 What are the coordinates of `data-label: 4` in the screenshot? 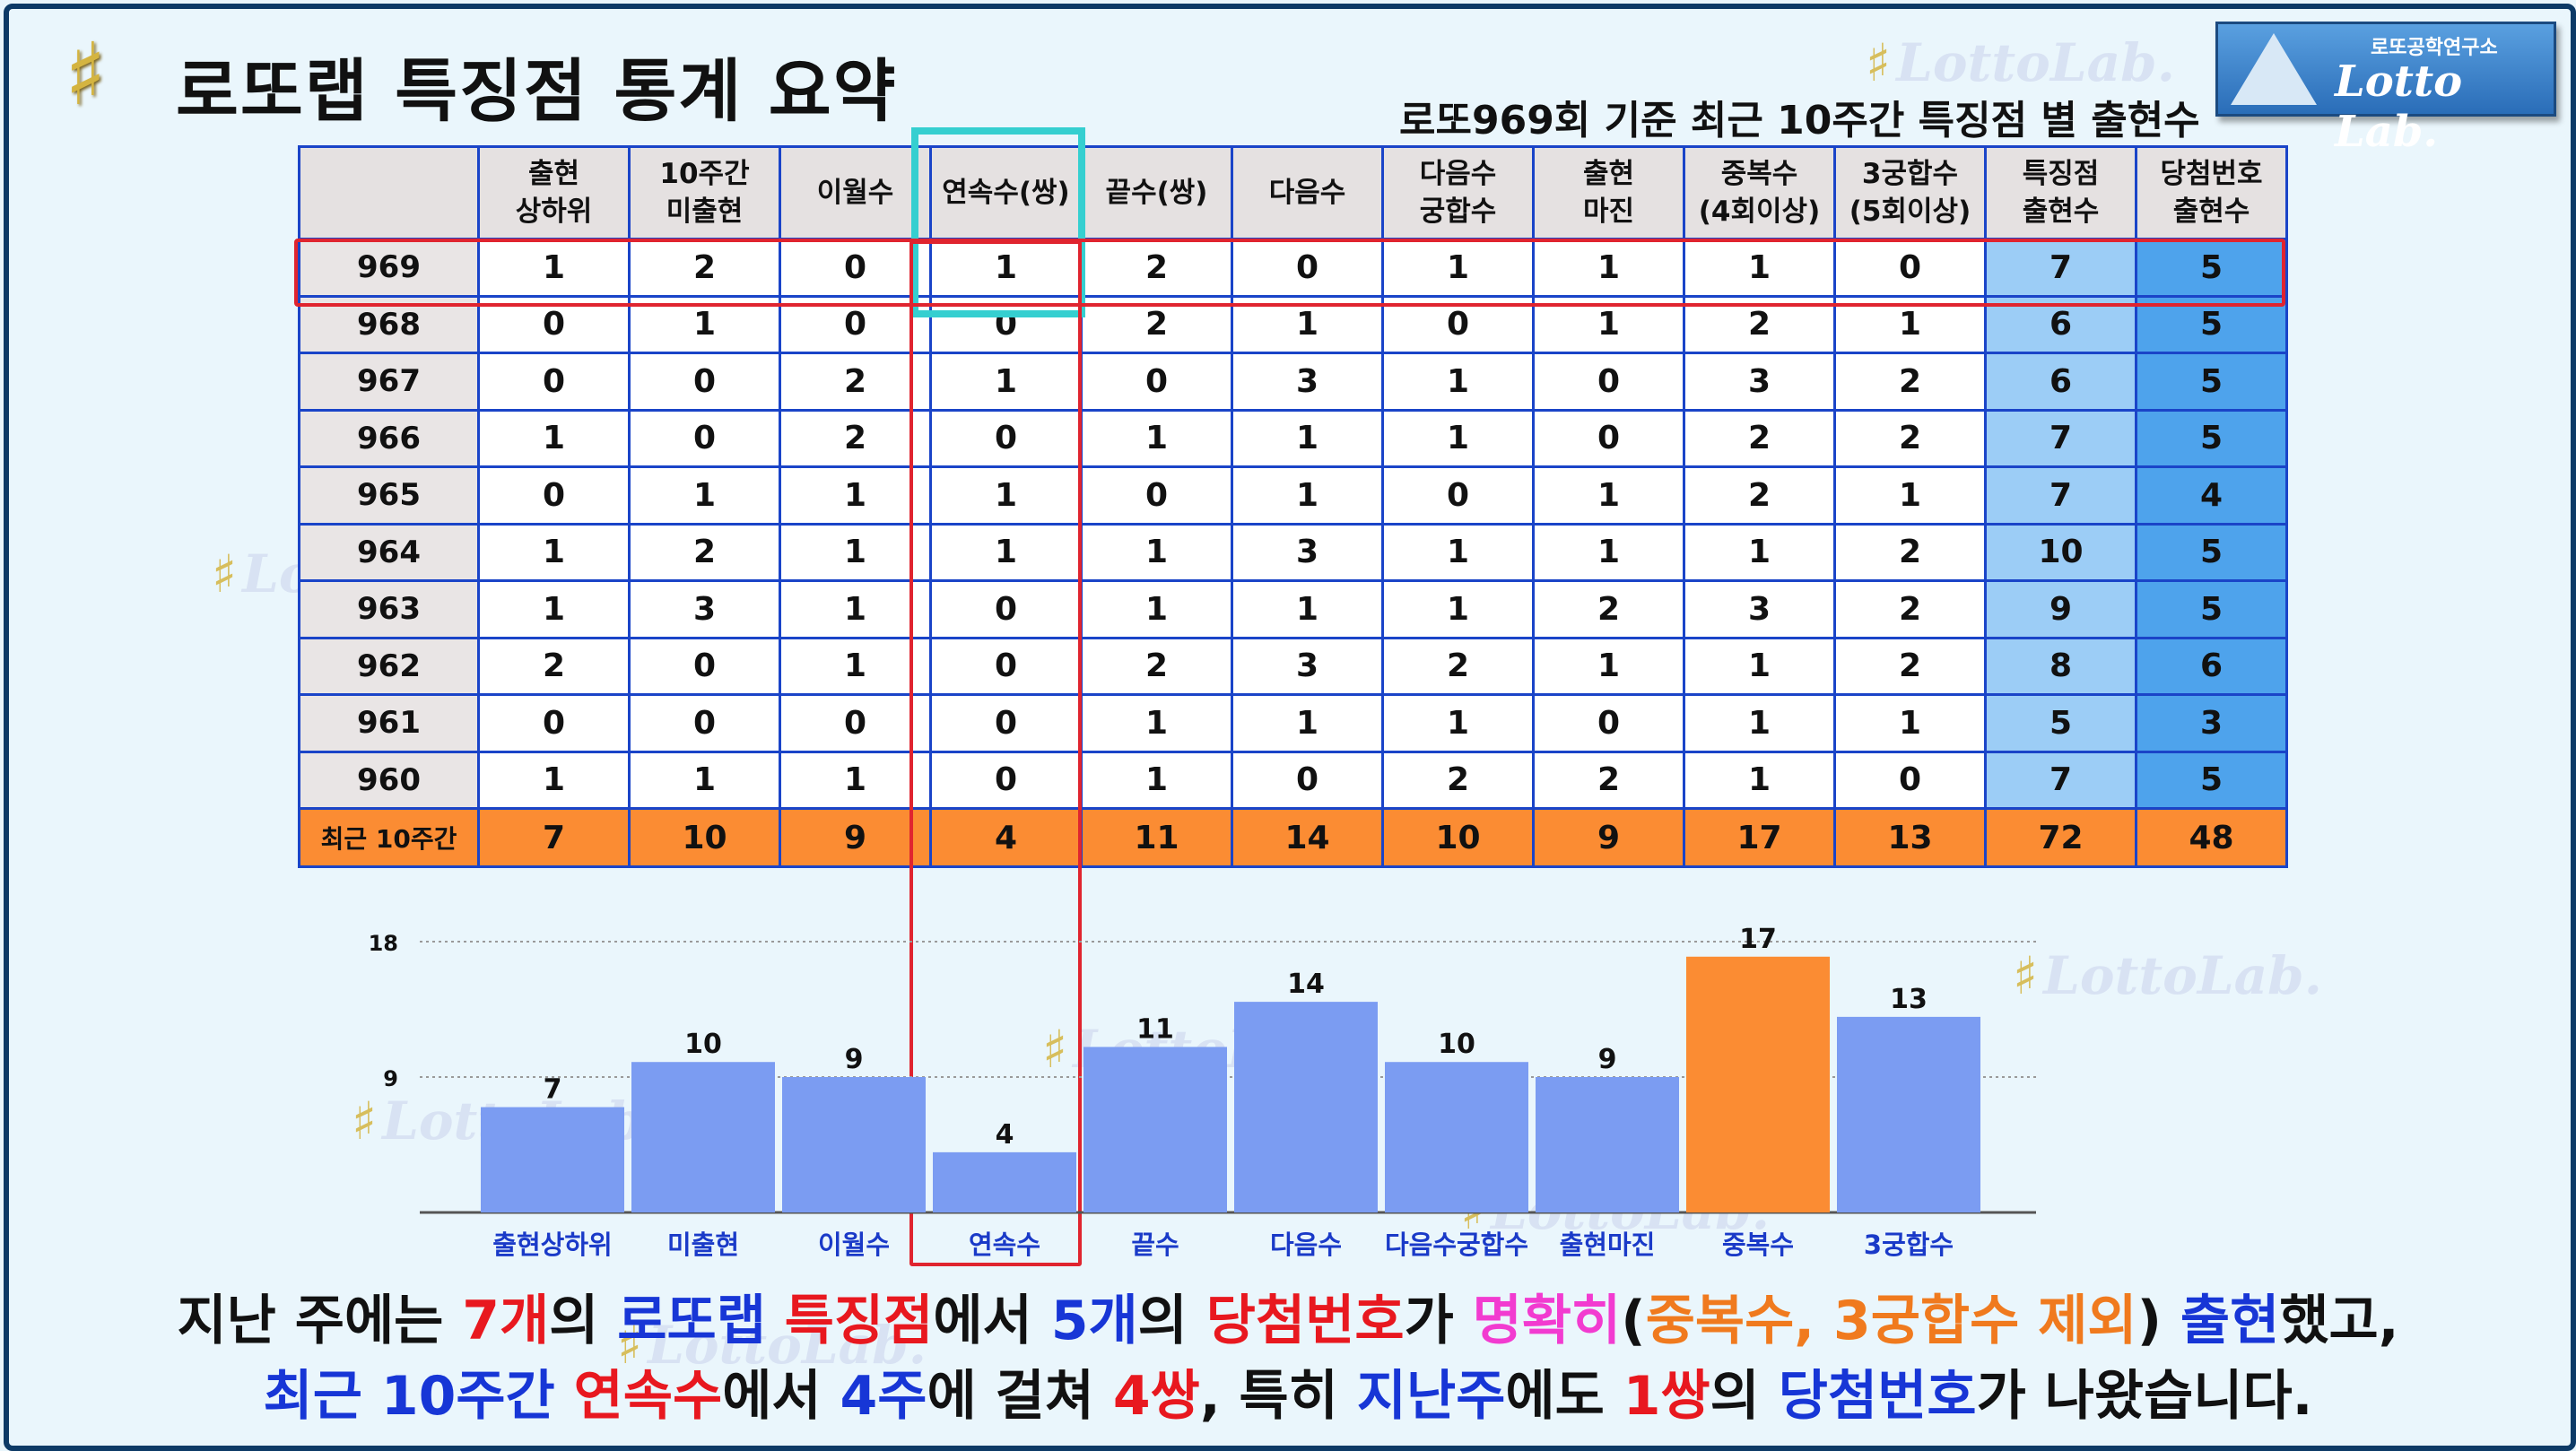 It's located at (1005, 1135).